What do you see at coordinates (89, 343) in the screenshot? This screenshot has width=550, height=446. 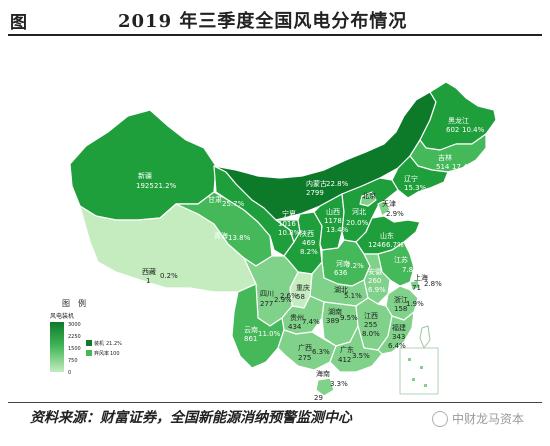 I see `legend-entry1-swatch` at bounding box center [89, 343].